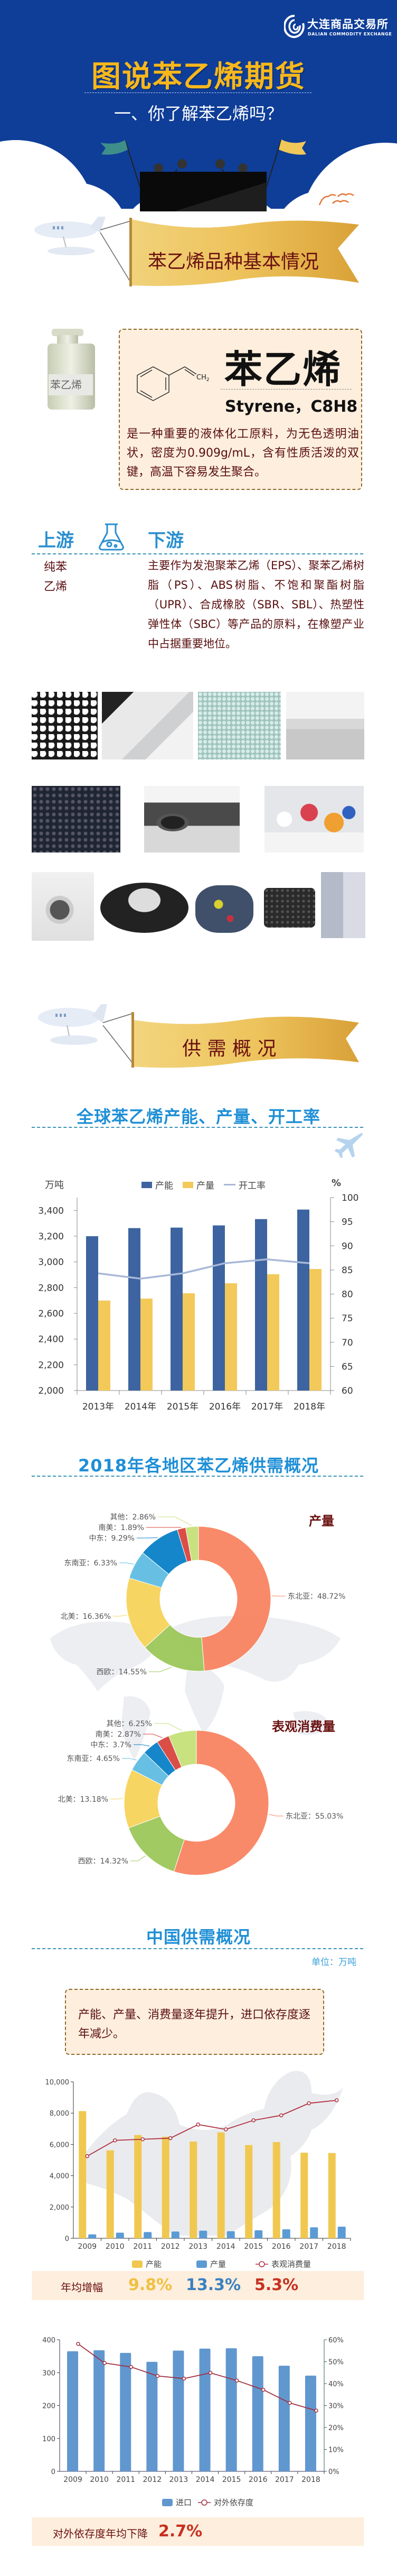  What do you see at coordinates (73, 2480) in the screenshot?
I see `x-tick-label: 2009` at bounding box center [73, 2480].